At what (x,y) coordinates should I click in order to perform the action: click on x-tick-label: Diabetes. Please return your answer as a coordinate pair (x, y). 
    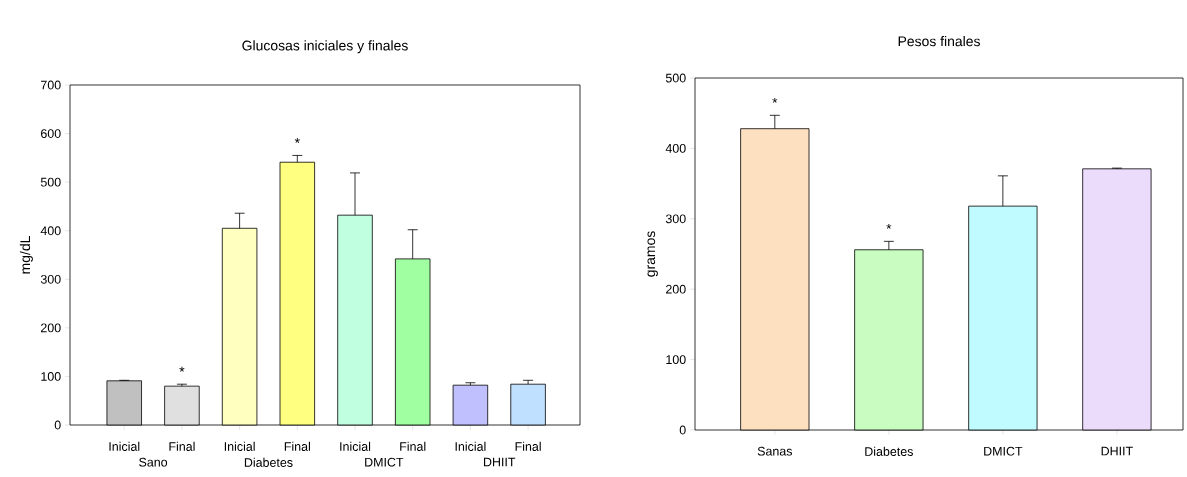
    Looking at the image, I should click on (889, 451).